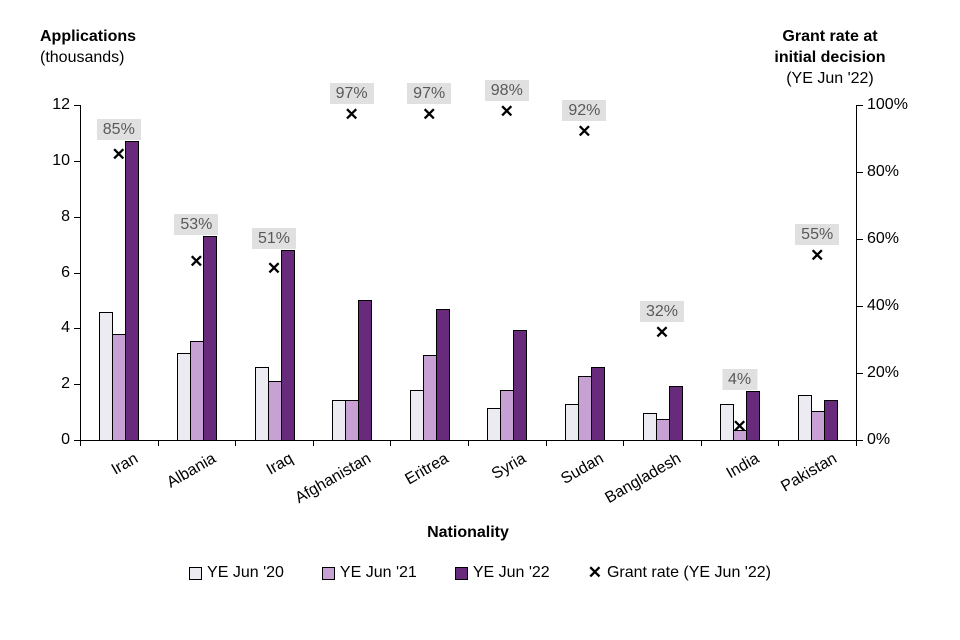 Image resolution: width=960 pixels, height=640 pixels. What do you see at coordinates (511, 572) in the screenshot?
I see `legend-label: YE Jun '22` at bounding box center [511, 572].